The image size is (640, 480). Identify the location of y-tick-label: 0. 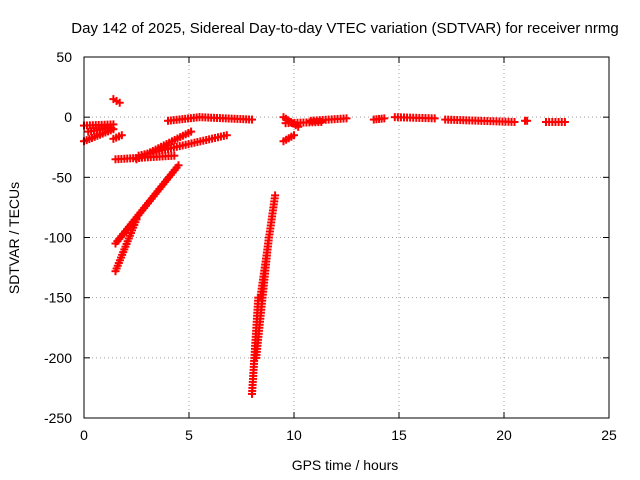
(68, 117).